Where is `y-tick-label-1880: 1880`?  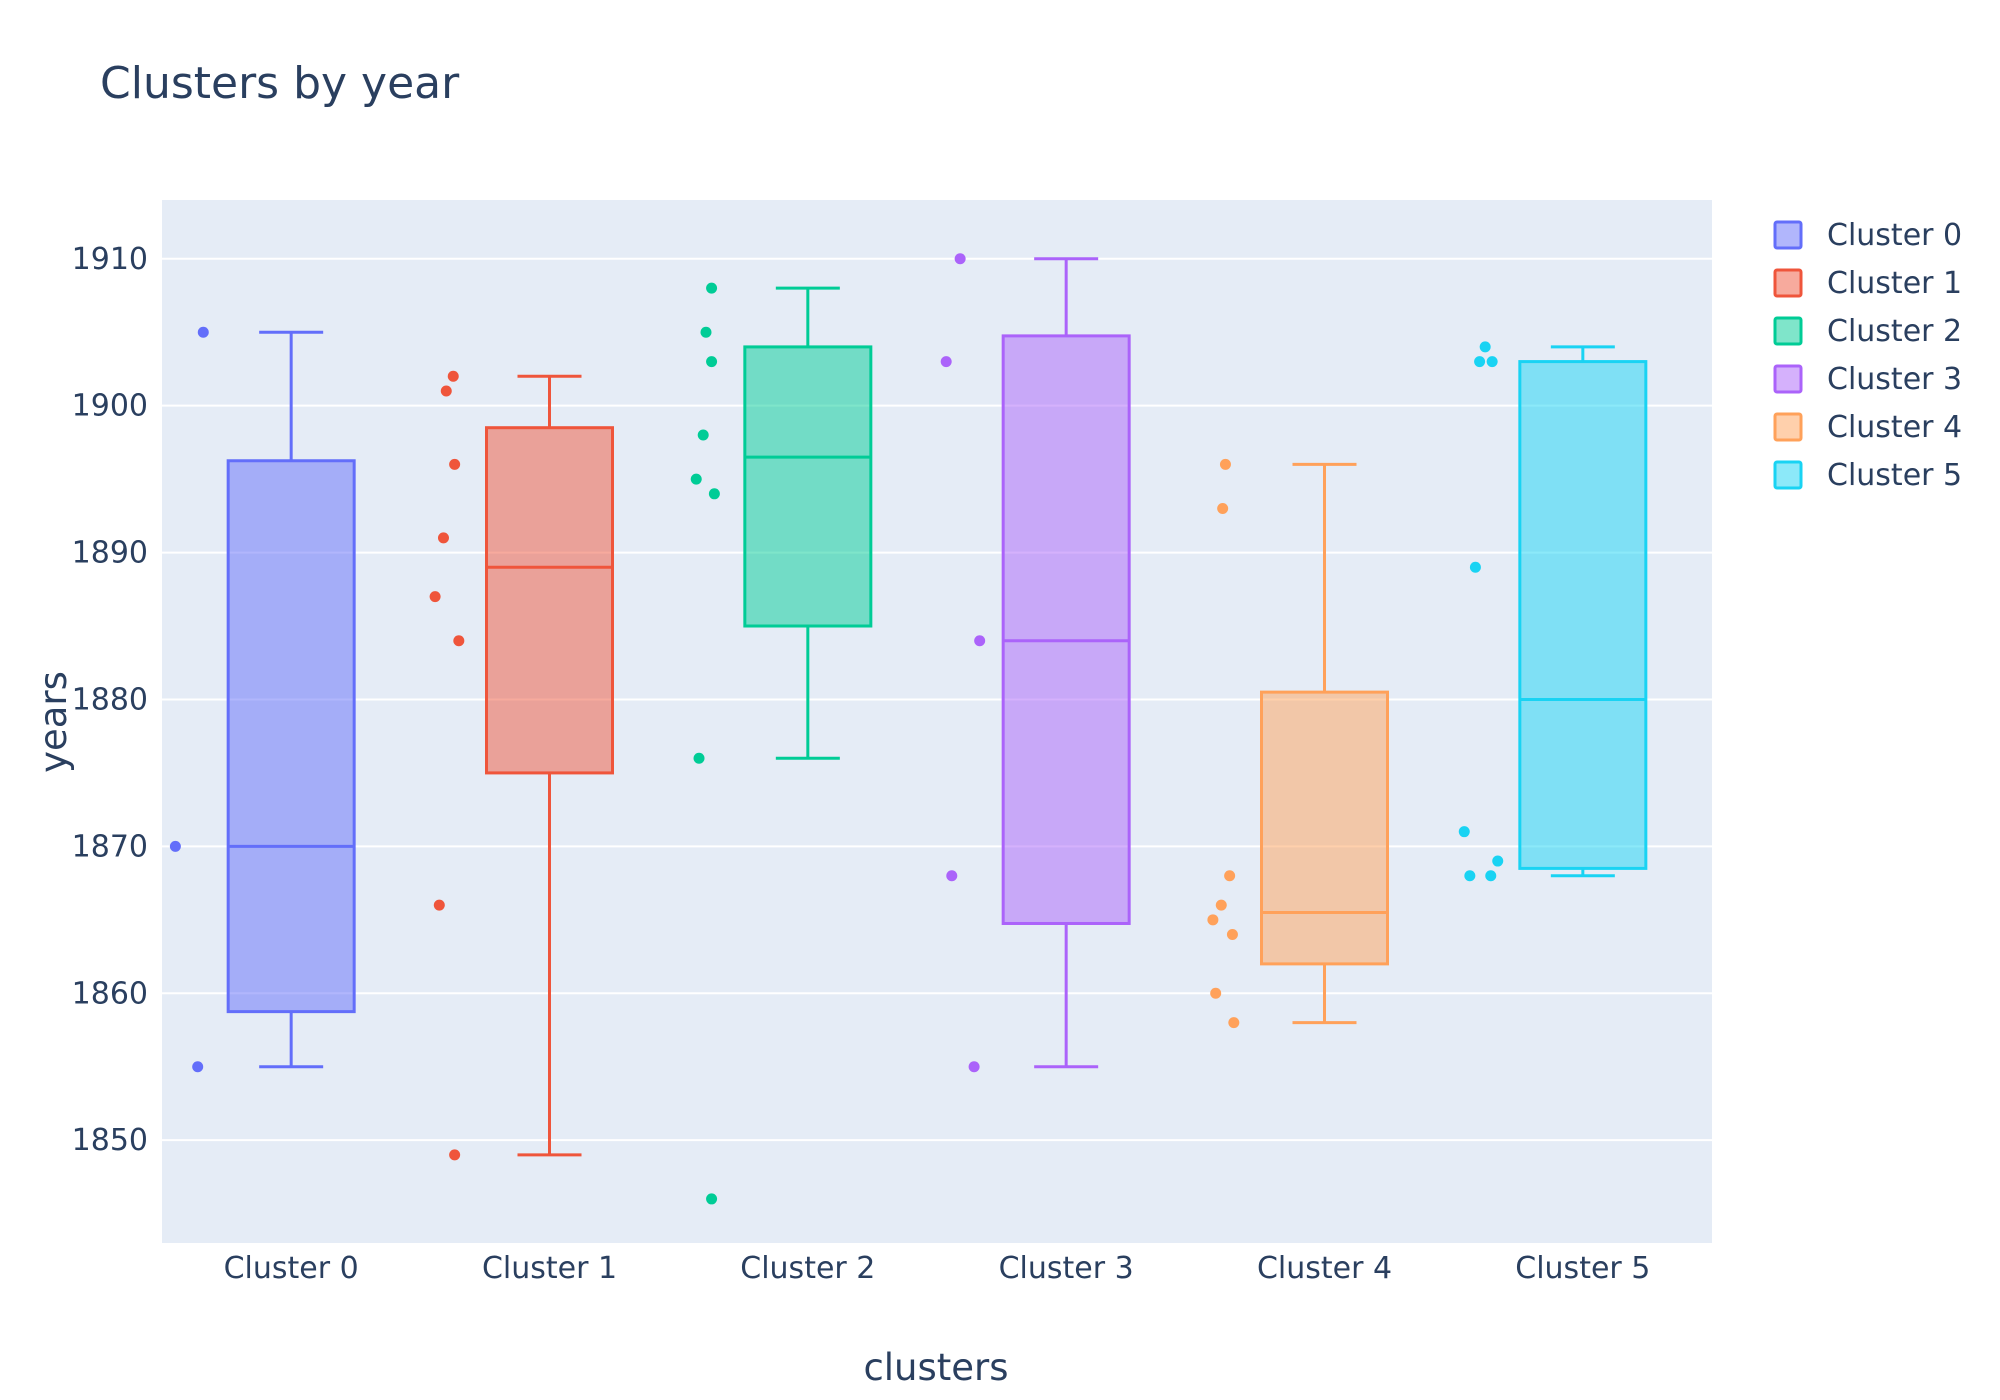 y-tick-label-1880: 1880 is located at coordinates (110, 699).